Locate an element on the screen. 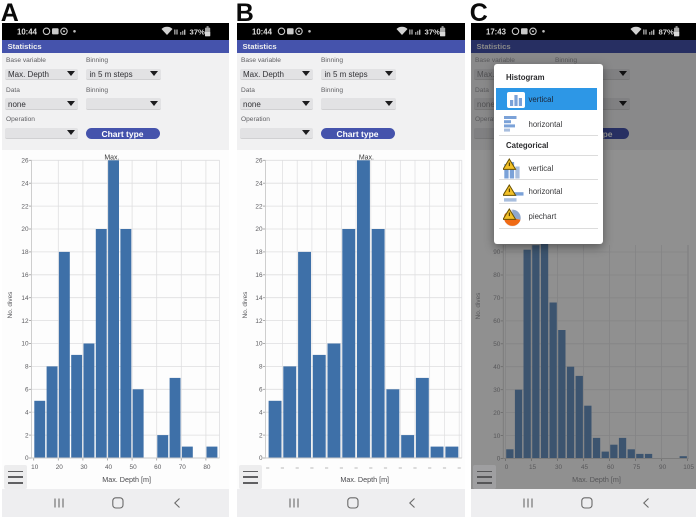 The height and width of the screenshot is (519, 700). svg-text: 75 is located at coordinates (637, 467).